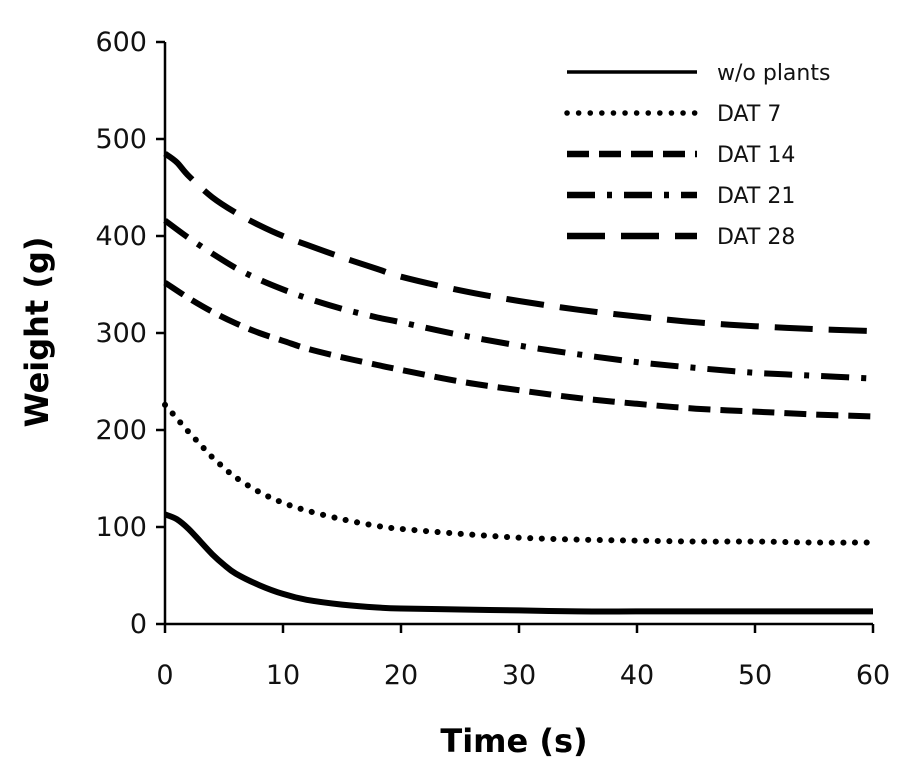  What do you see at coordinates (756, 237) in the screenshot?
I see `legend-label-dat-28: DAT 28` at bounding box center [756, 237].